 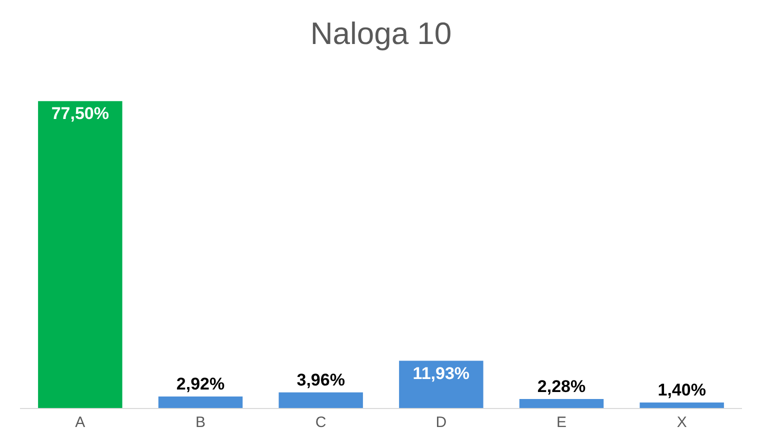 What do you see at coordinates (561, 386) in the screenshot?
I see `data-label: 2,28%` at bounding box center [561, 386].